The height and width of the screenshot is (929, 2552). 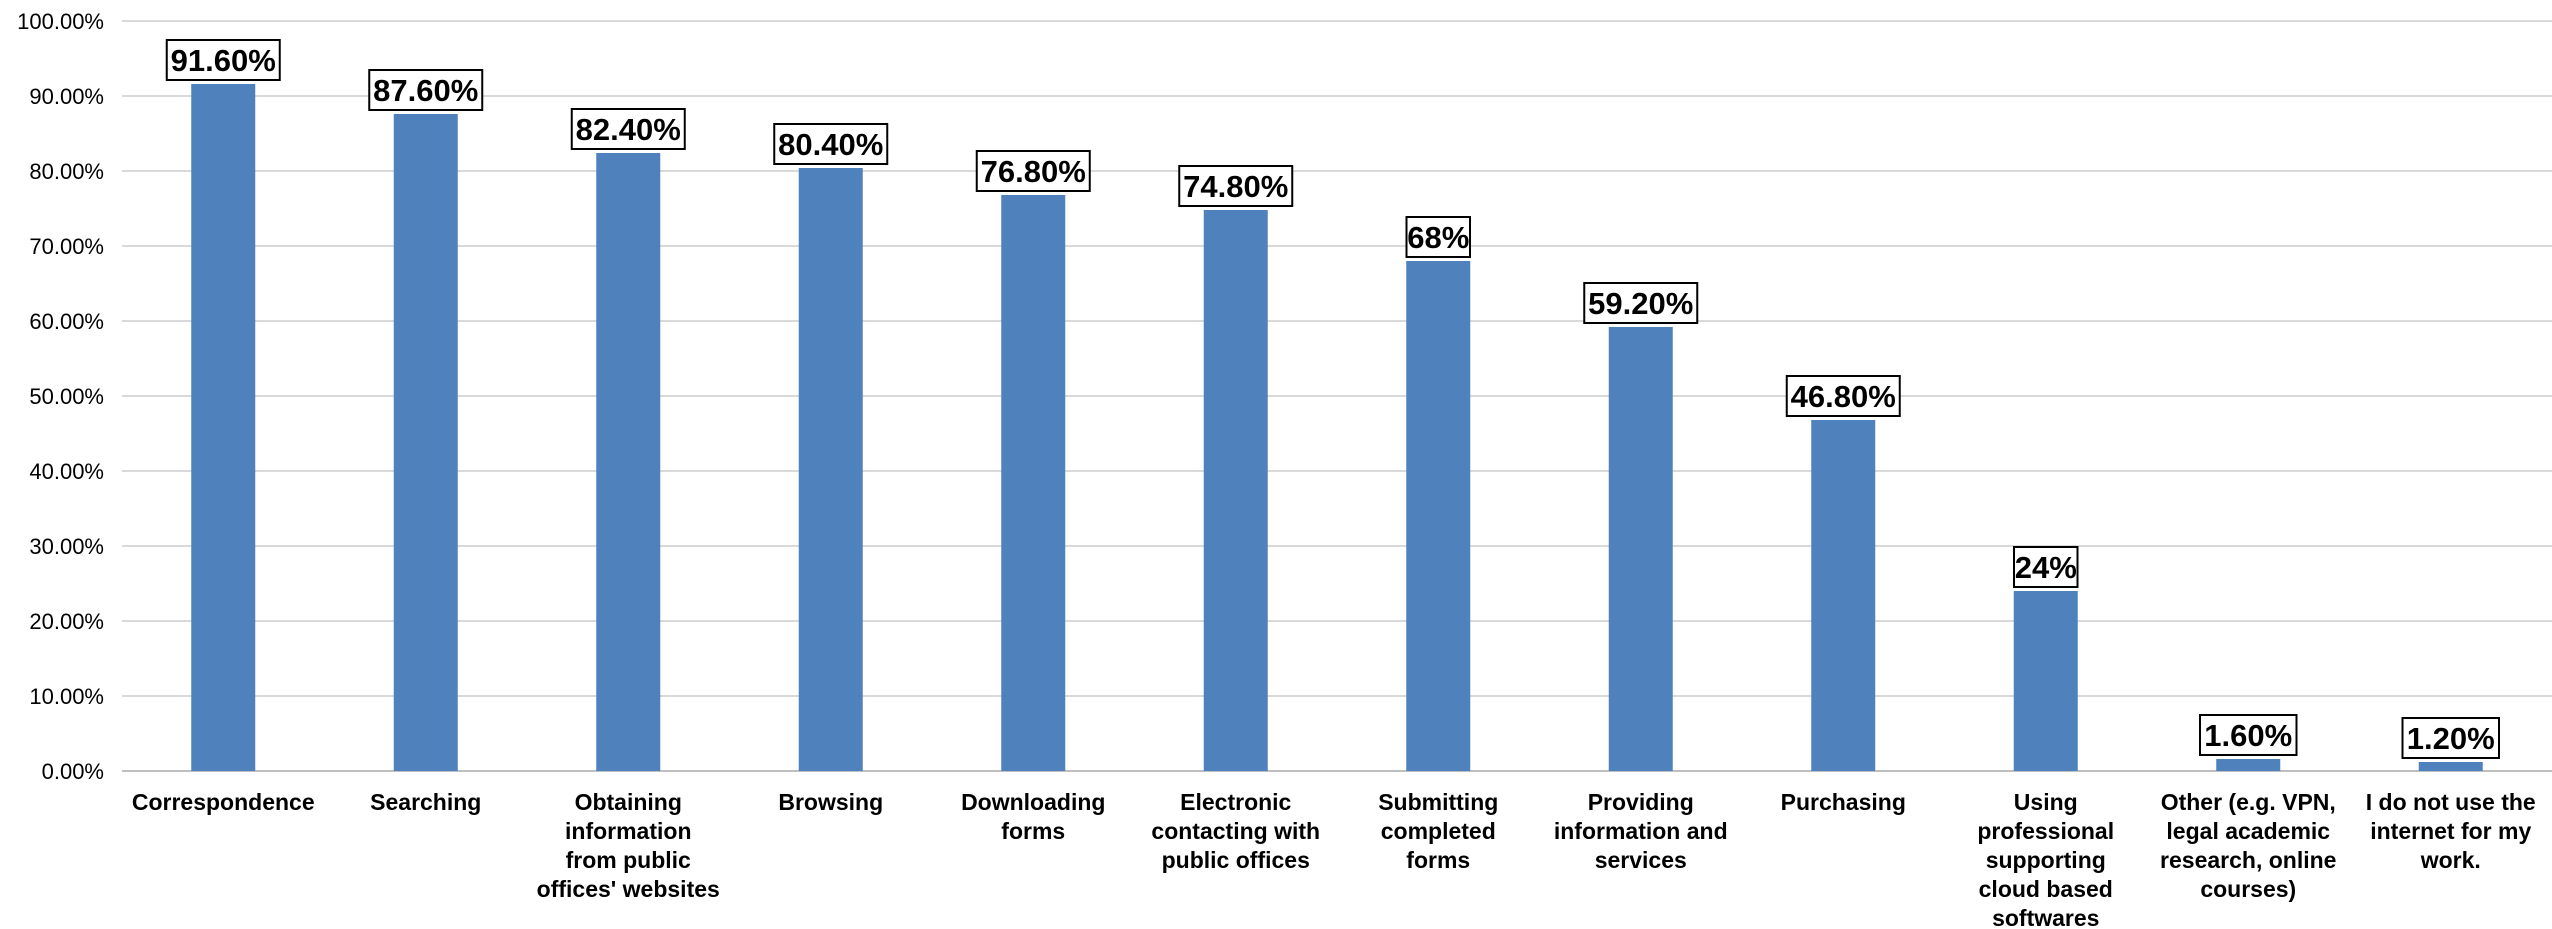 I want to click on data-label: 1.60%, so click(x=2248, y=735).